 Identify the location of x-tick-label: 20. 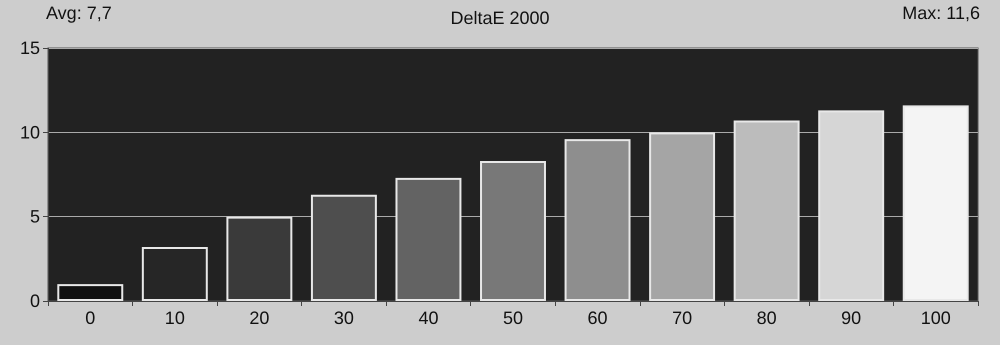
(259, 318).